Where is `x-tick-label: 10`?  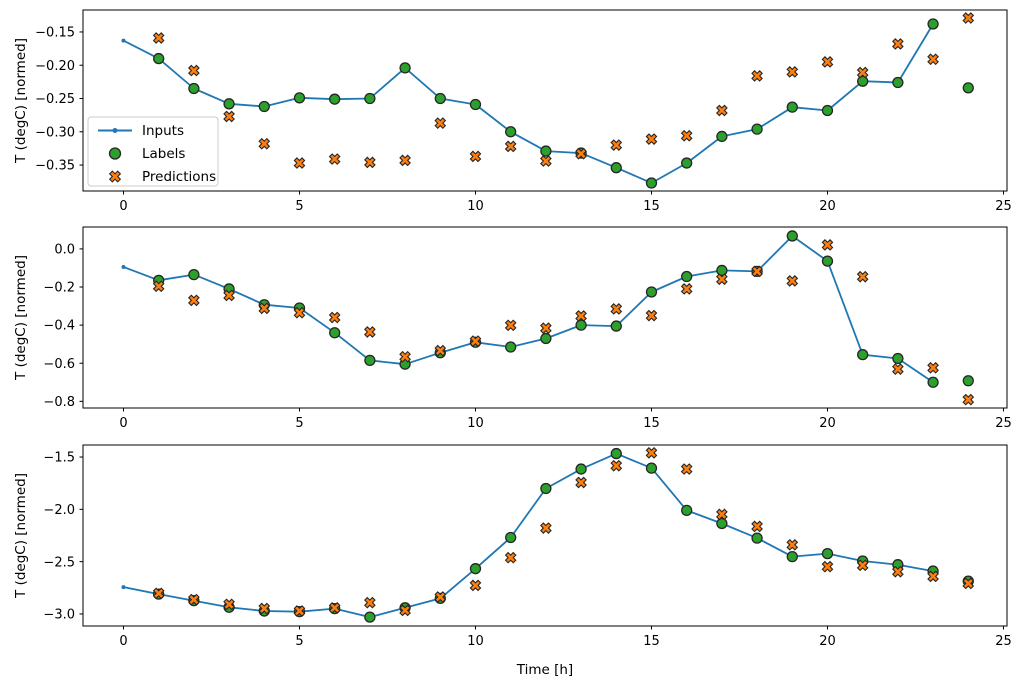 x-tick-label: 10 is located at coordinates (475, 206).